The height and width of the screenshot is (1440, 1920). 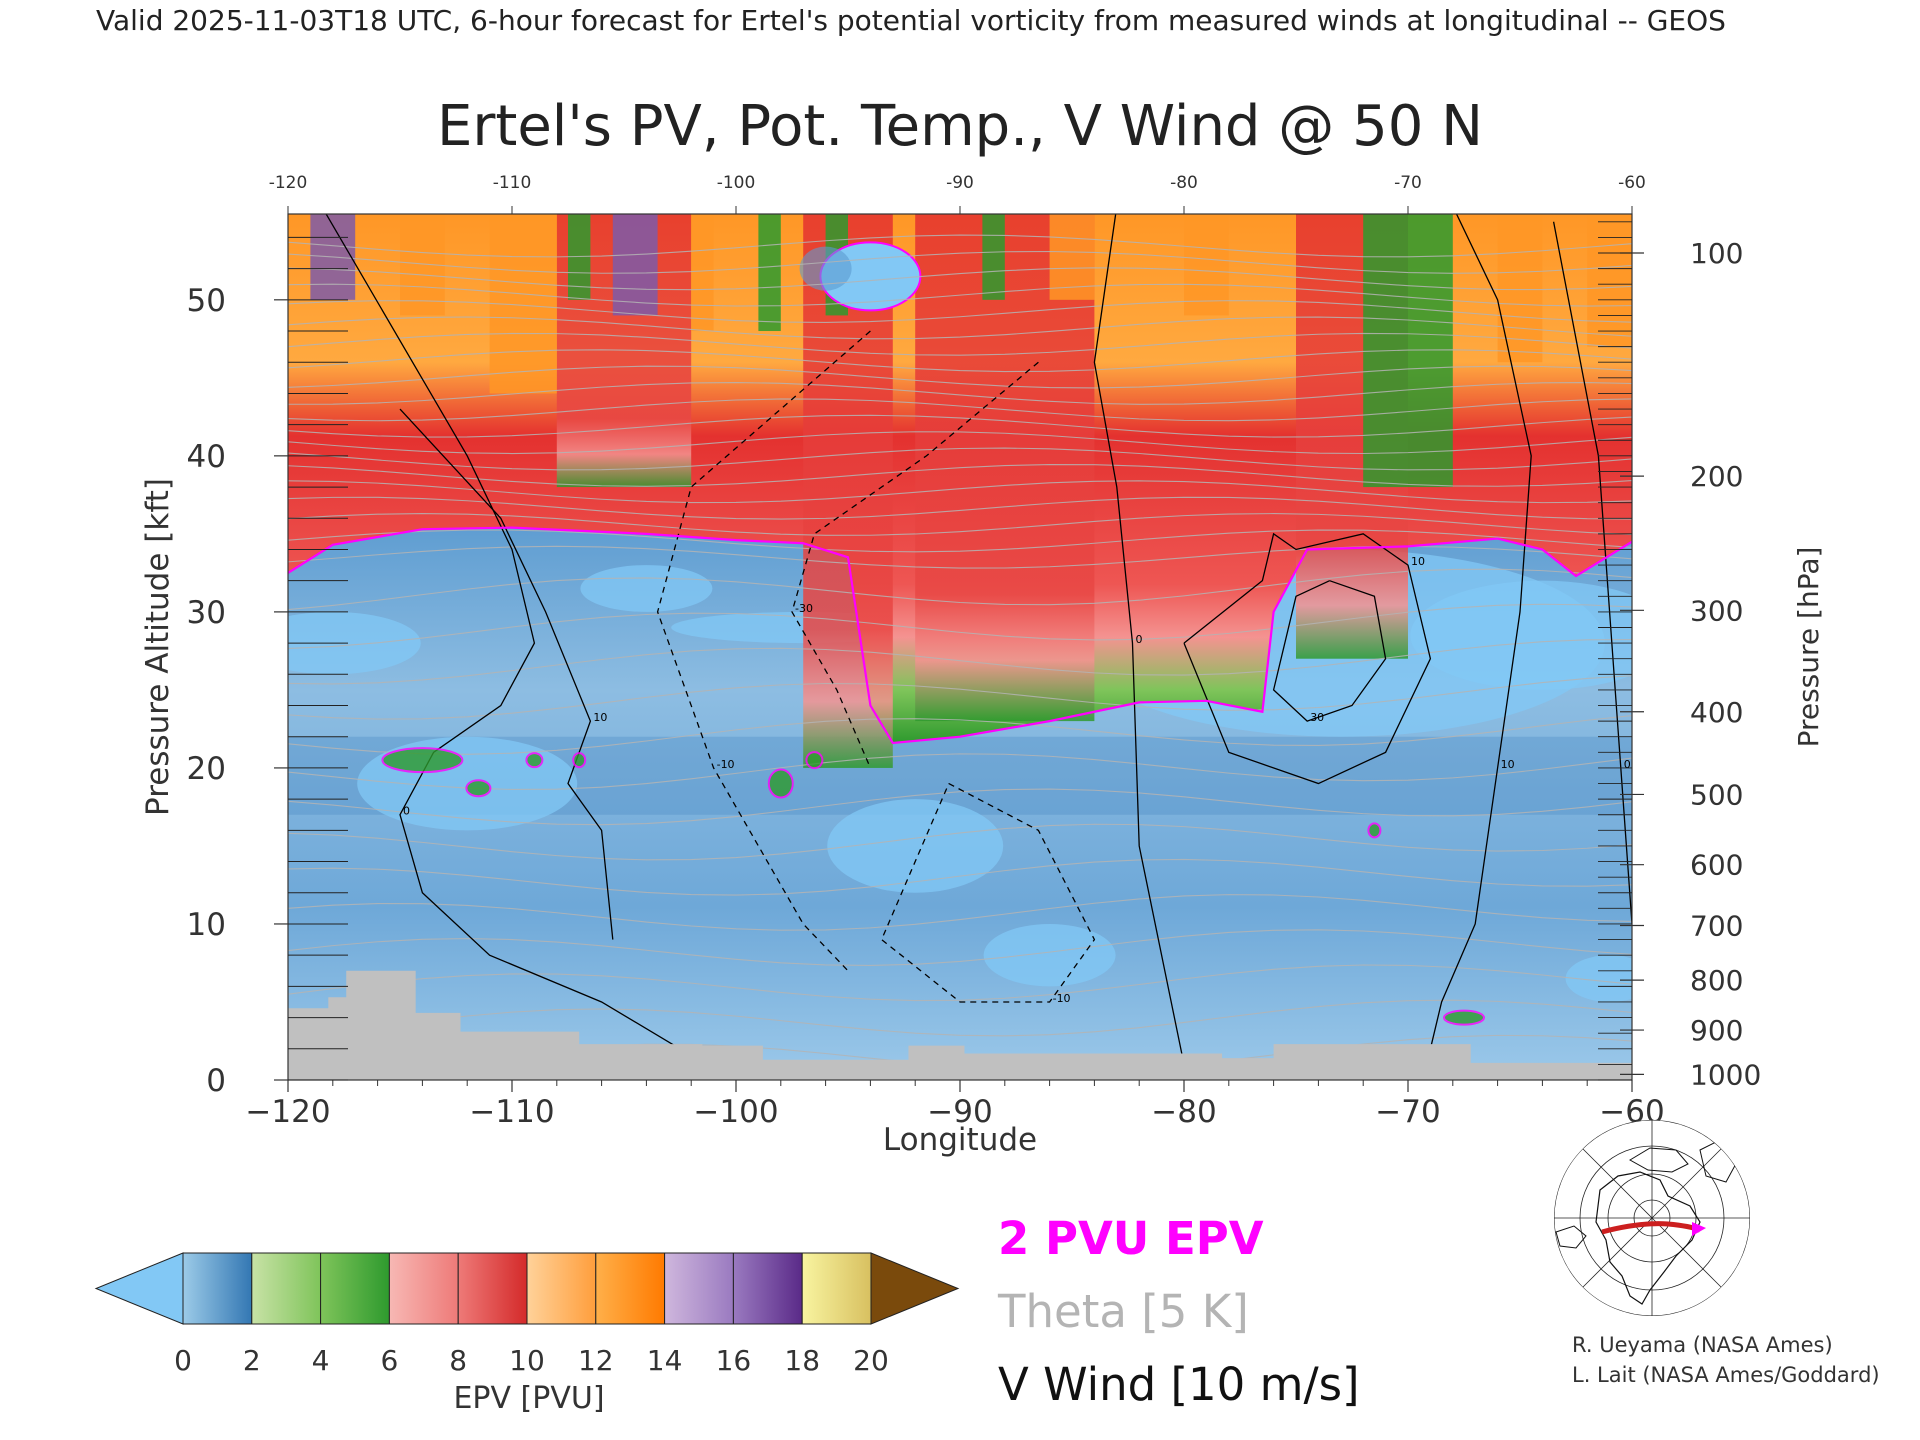 I want to click on x-tick-label: −80, so click(x=1183, y=1112).